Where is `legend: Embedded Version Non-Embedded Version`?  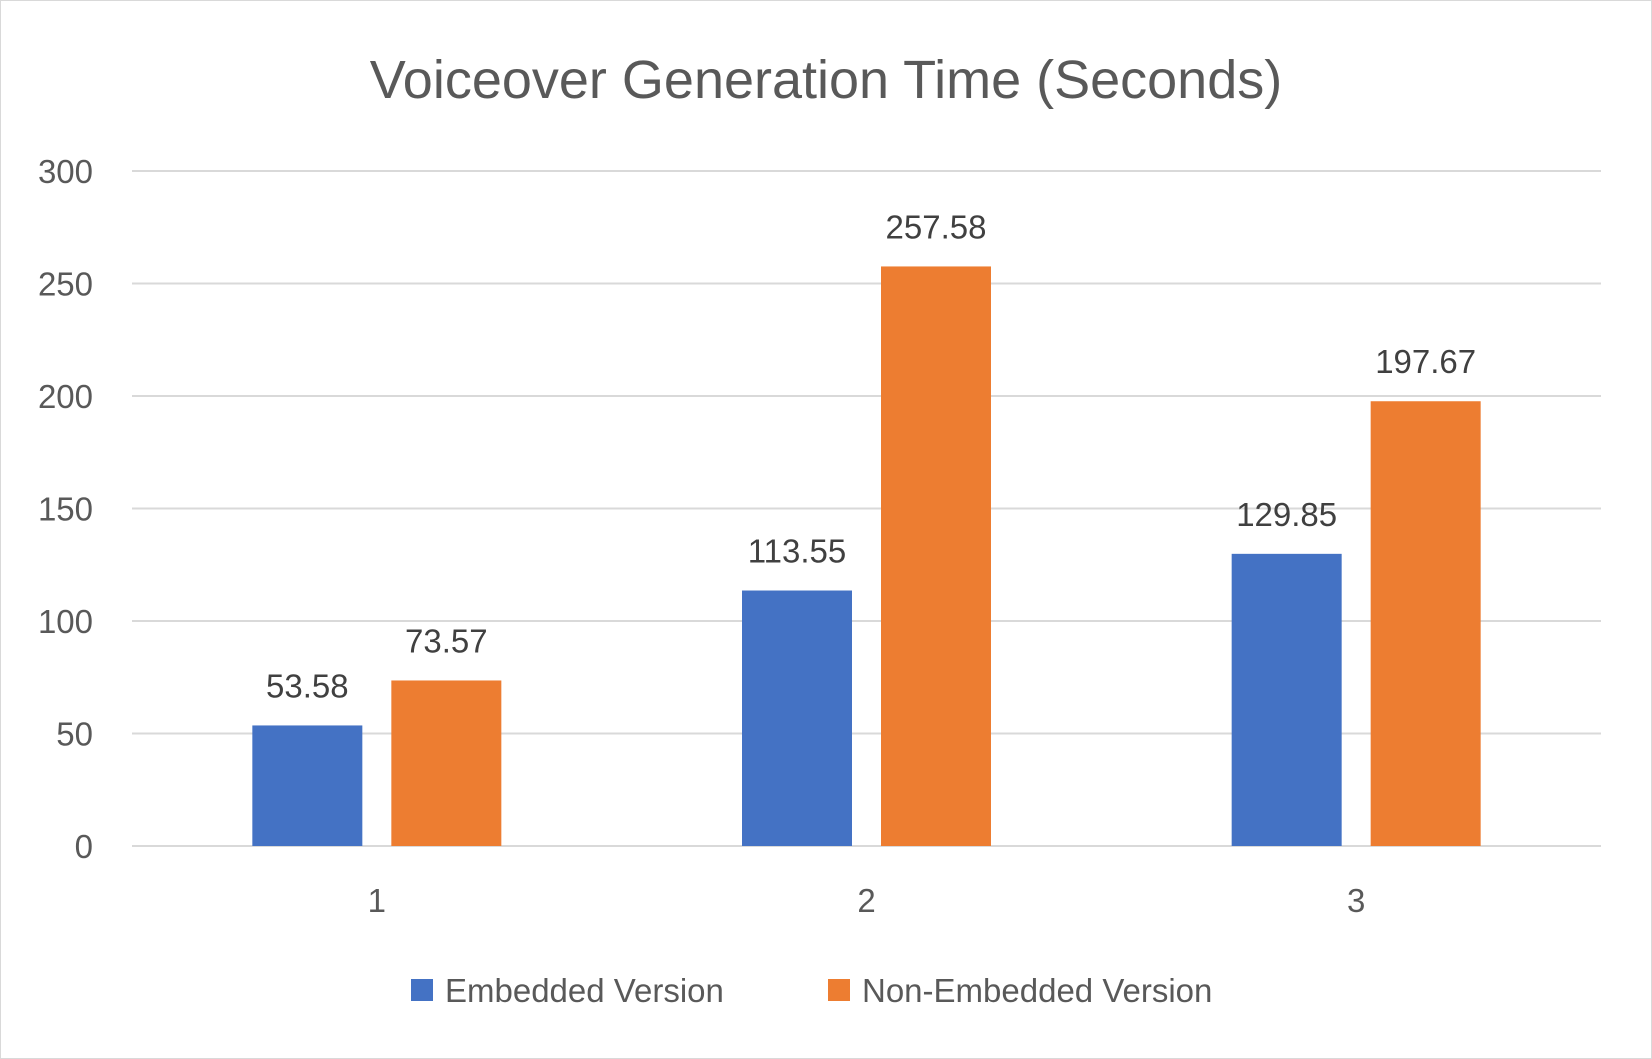
legend: Embedded Version Non-Embedded Version is located at coordinates (811, 990).